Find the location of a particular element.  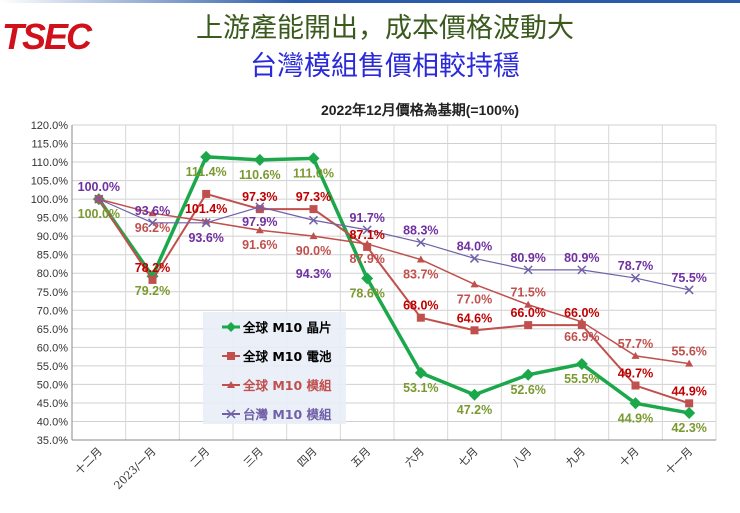

y-tick-label: 35.0% is located at coordinates (52, 441).